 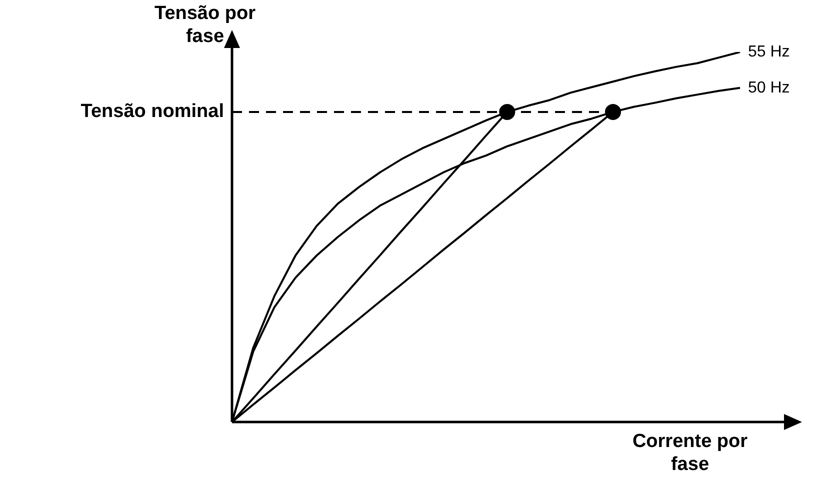 I want to click on series-label: Tensão nominal, so click(x=152, y=111).